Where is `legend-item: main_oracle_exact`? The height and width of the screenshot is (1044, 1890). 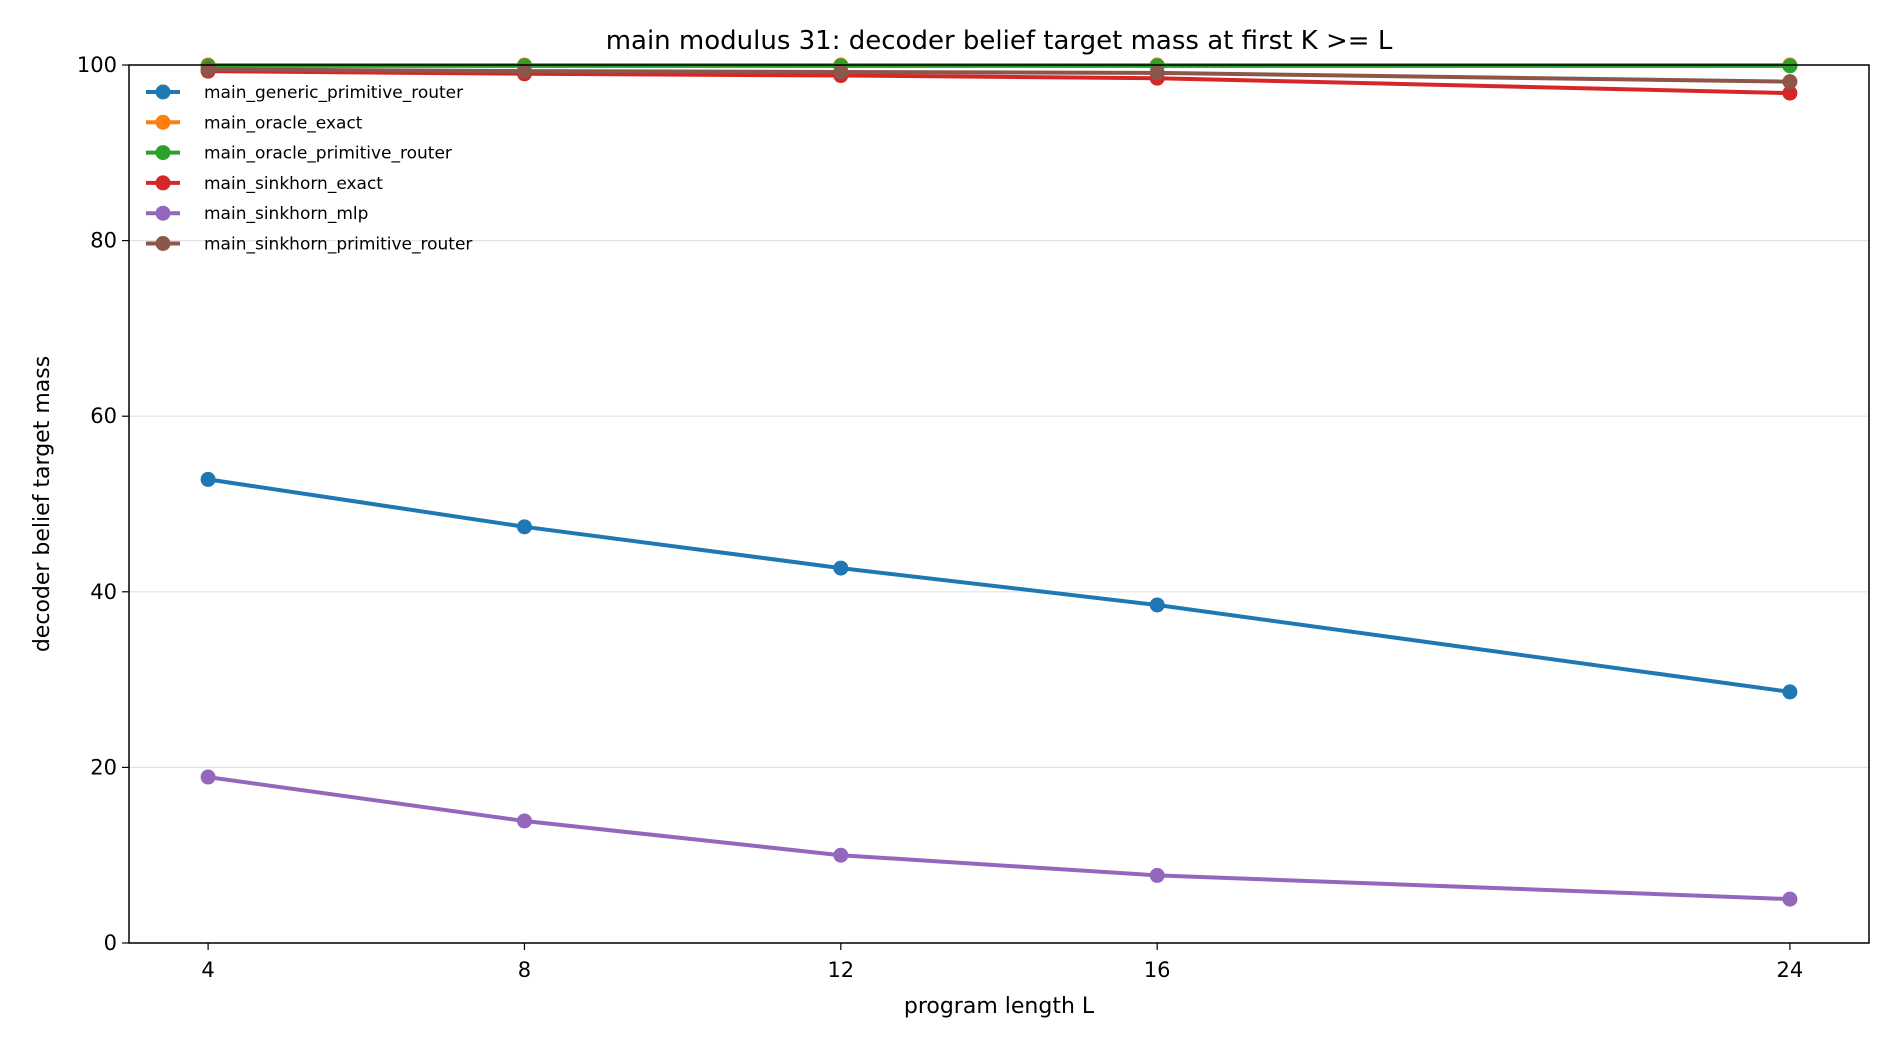
legend-item: main_oracle_exact is located at coordinates (254, 123).